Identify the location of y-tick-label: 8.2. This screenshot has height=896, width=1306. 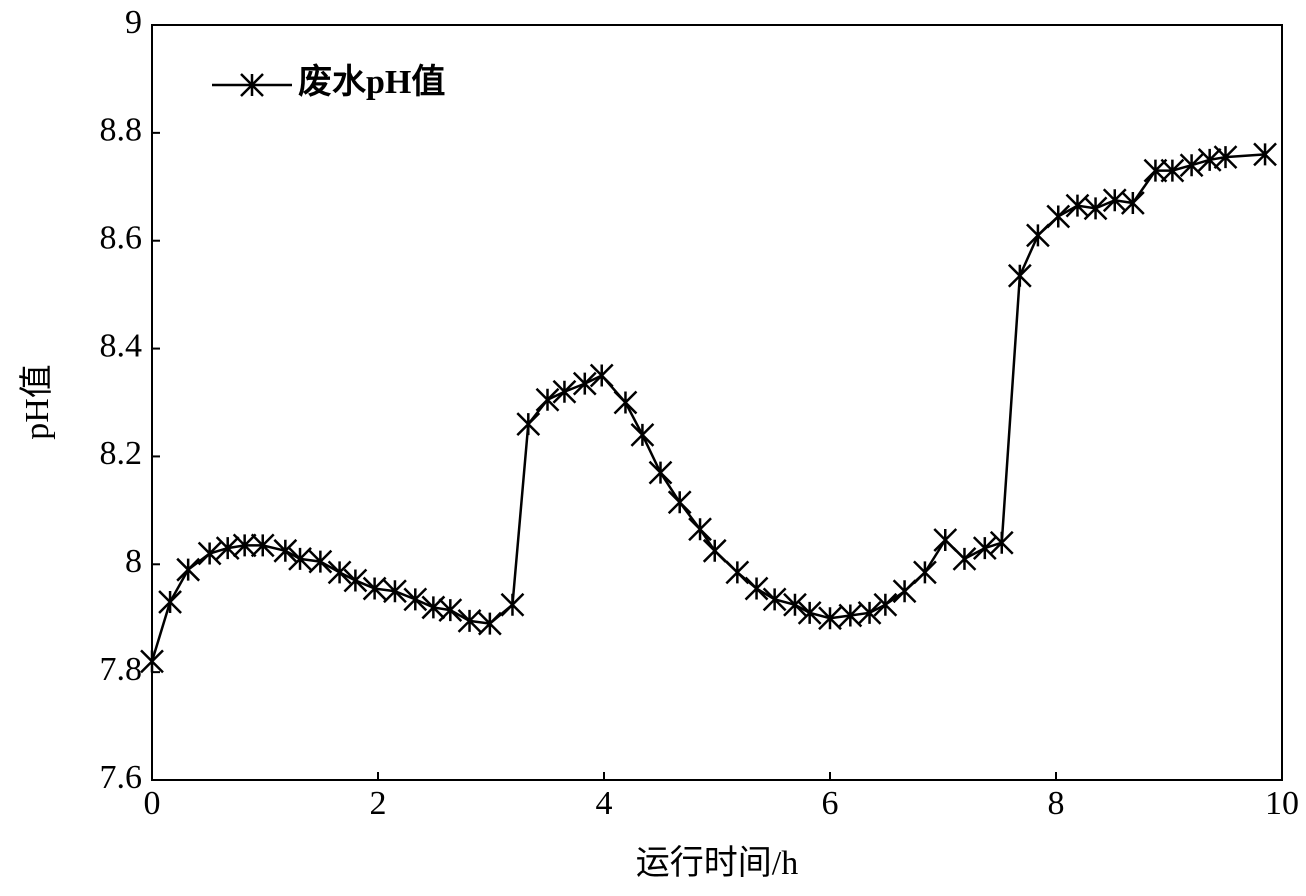
(121, 453).